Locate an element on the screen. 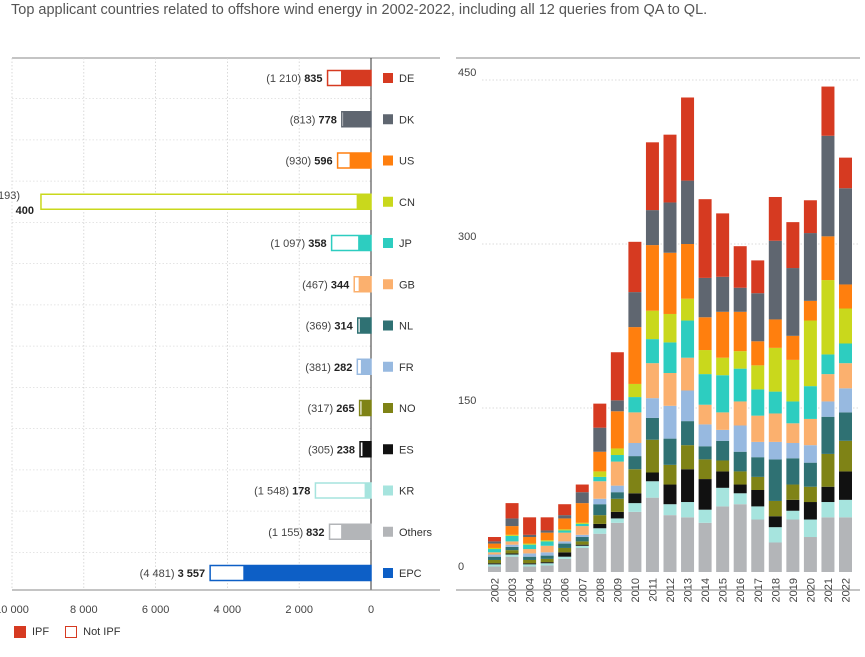 Image resolution: width=865 pixels, height=657 pixels. bar-segment-kr-2006 is located at coordinates (565, 557).